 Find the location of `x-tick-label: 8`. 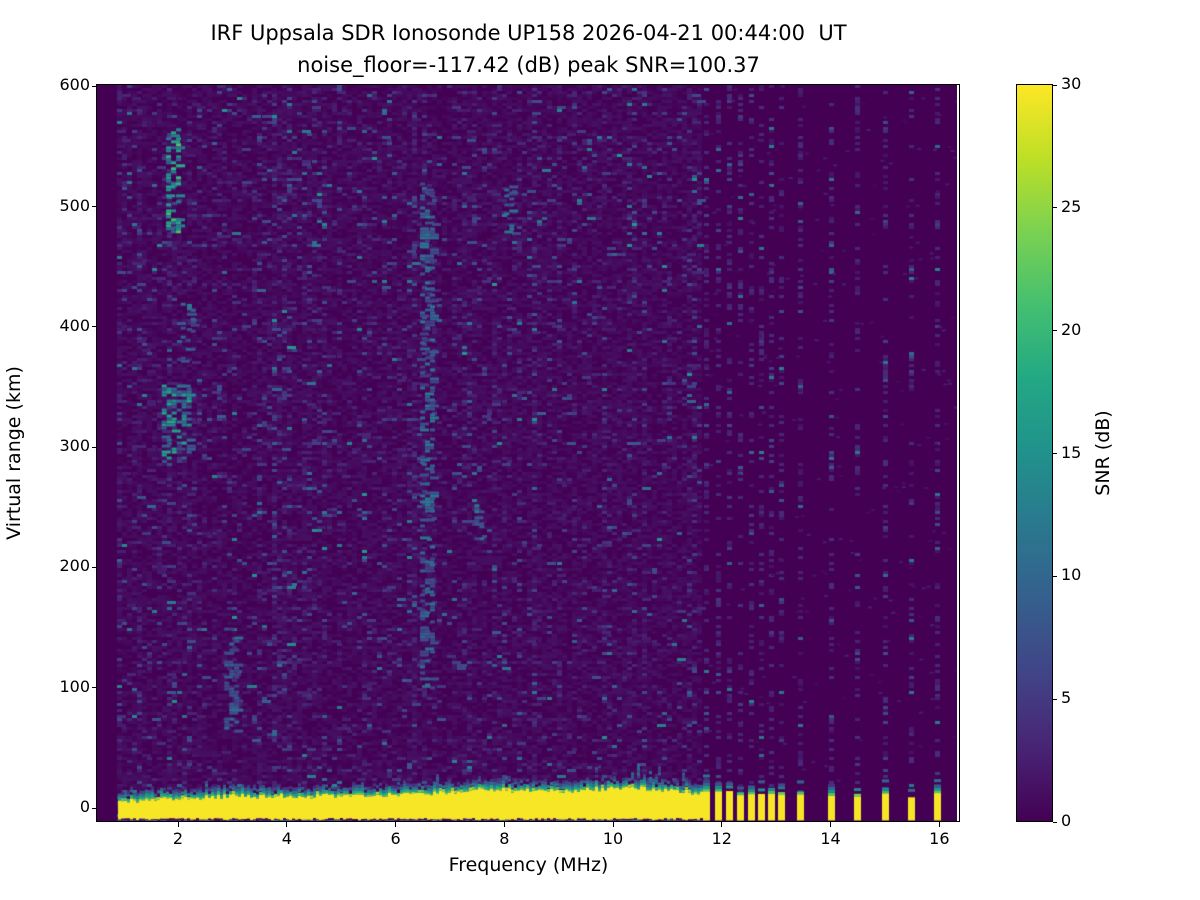

x-tick-label: 8 is located at coordinates (504, 838).